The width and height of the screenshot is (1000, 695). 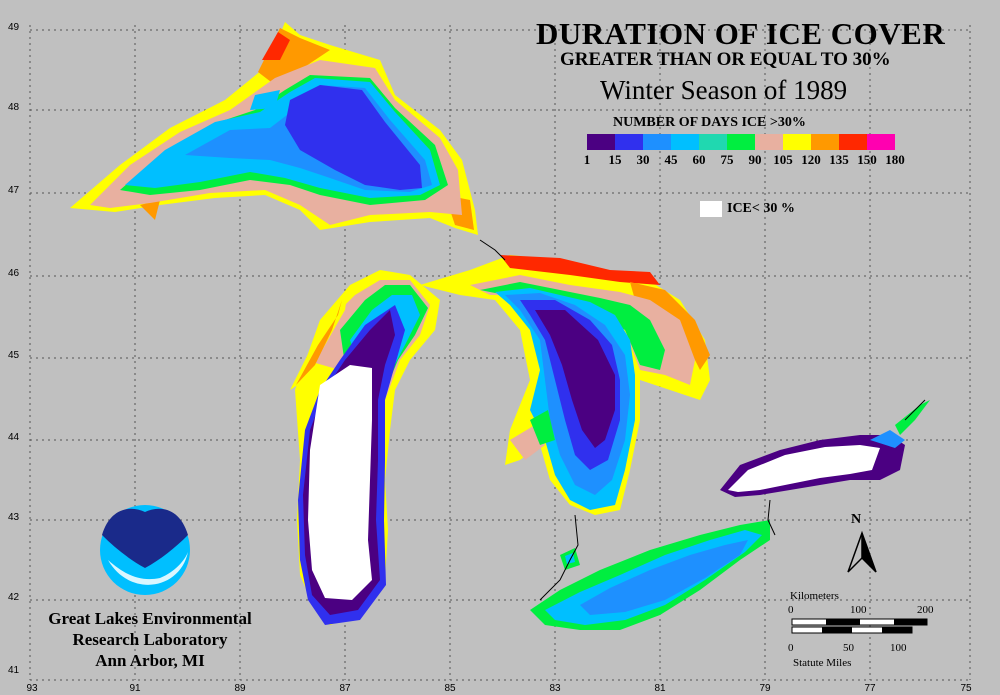 What do you see at coordinates (709, 122) in the screenshot?
I see `legend-title: NUMBER OF DAYS ICE >30%` at bounding box center [709, 122].